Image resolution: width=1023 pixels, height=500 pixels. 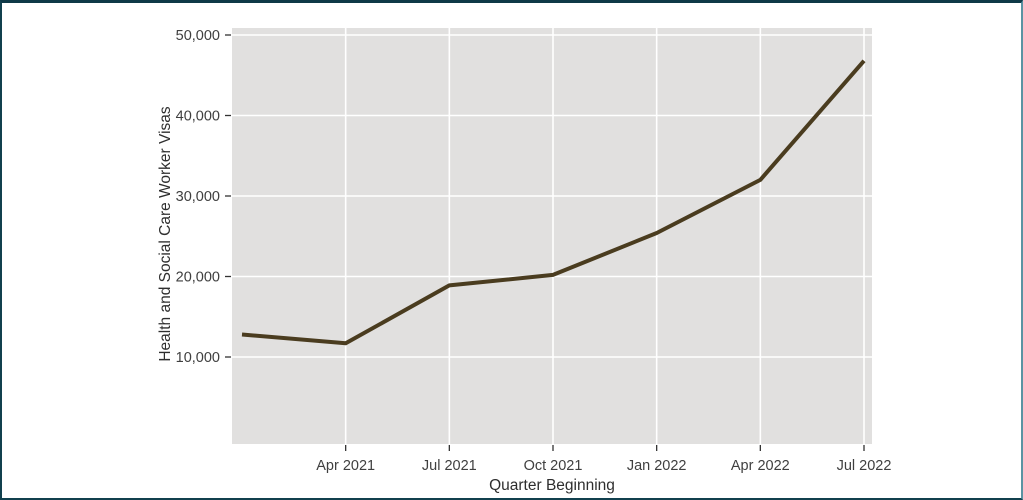 I want to click on y-tick-label: 10,000, so click(x=198, y=358).